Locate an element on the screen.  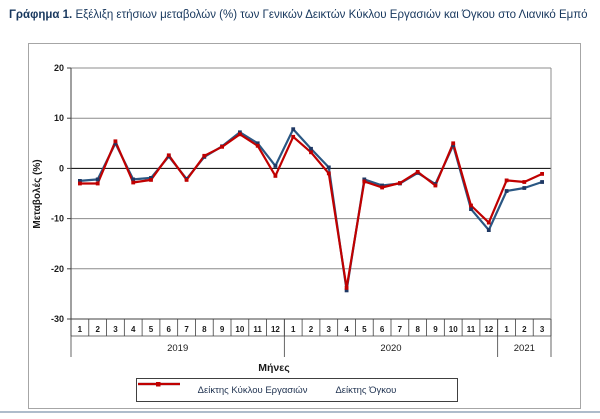
legend-item-volume: Δείκτης Όγκου is located at coordinates (267, 389).